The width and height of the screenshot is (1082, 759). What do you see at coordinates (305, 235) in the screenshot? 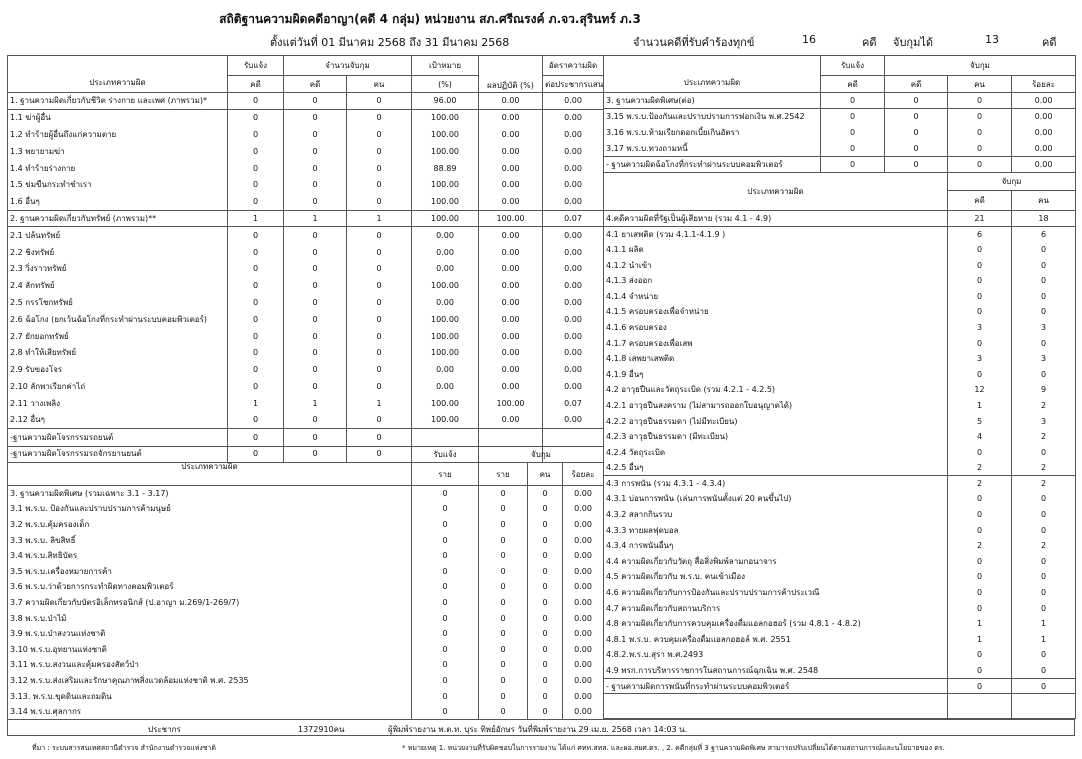
I see `table-row: 2.1 ปล้นทรัพย์ 0 0 0 0.00 0.00 0.00` at bounding box center [305, 235].